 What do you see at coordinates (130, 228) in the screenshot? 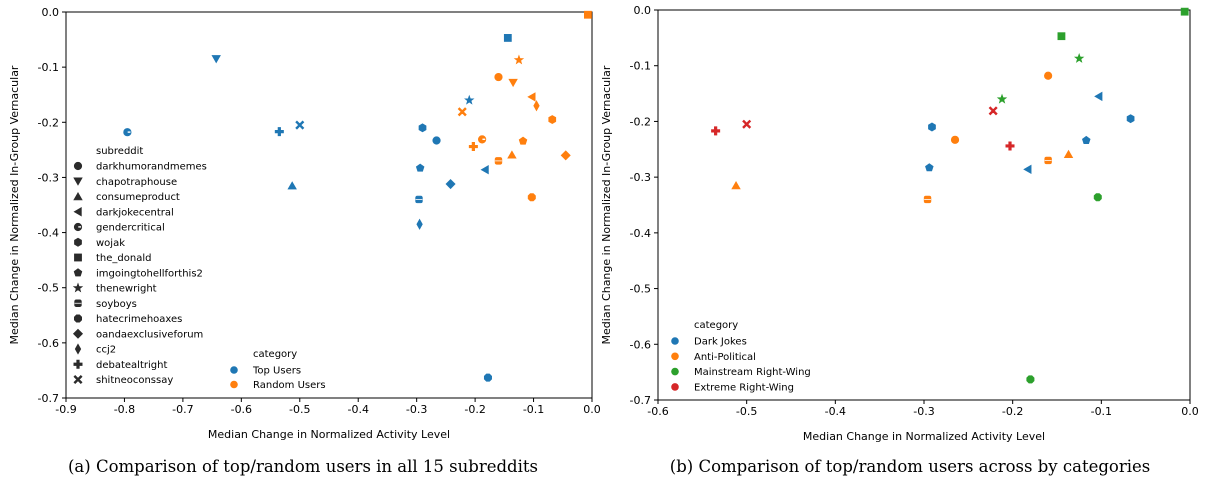
I see `legend-subreddit-item: gendercritical` at bounding box center [130, 228].